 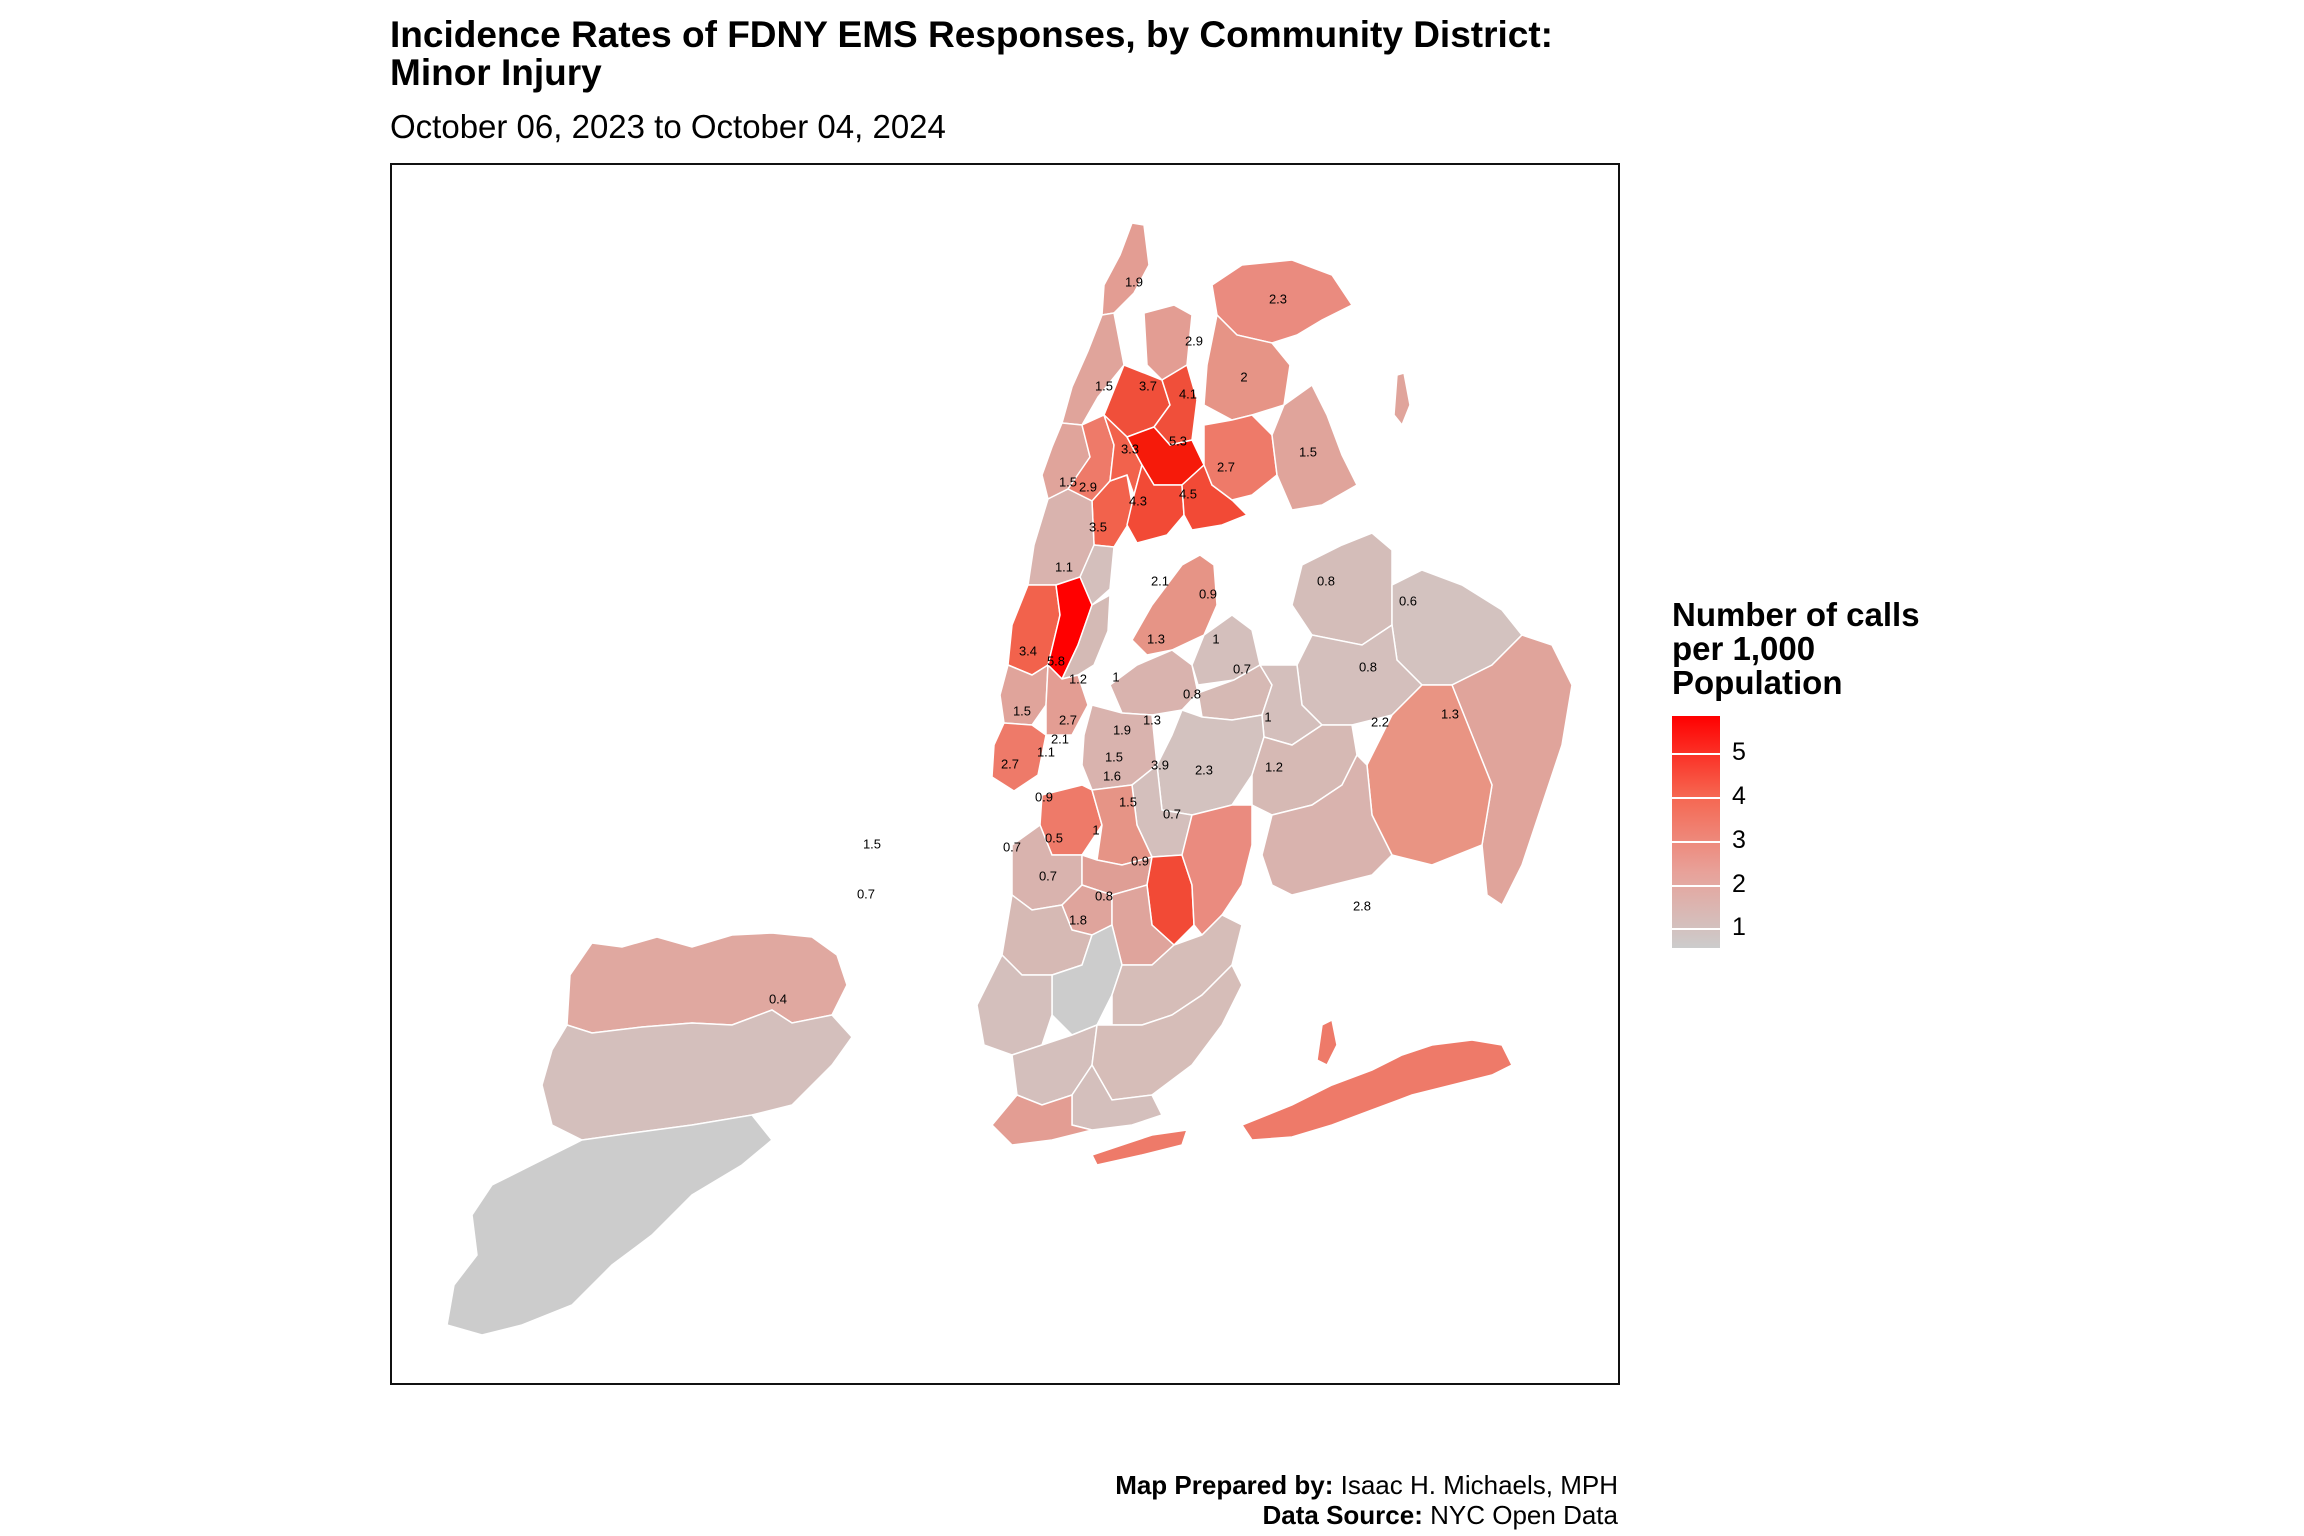 What do you see at coordinates (1078, 678) in the screenshot?
I see `label-mn-6: 1.2` at bounding box center [1078, 678].